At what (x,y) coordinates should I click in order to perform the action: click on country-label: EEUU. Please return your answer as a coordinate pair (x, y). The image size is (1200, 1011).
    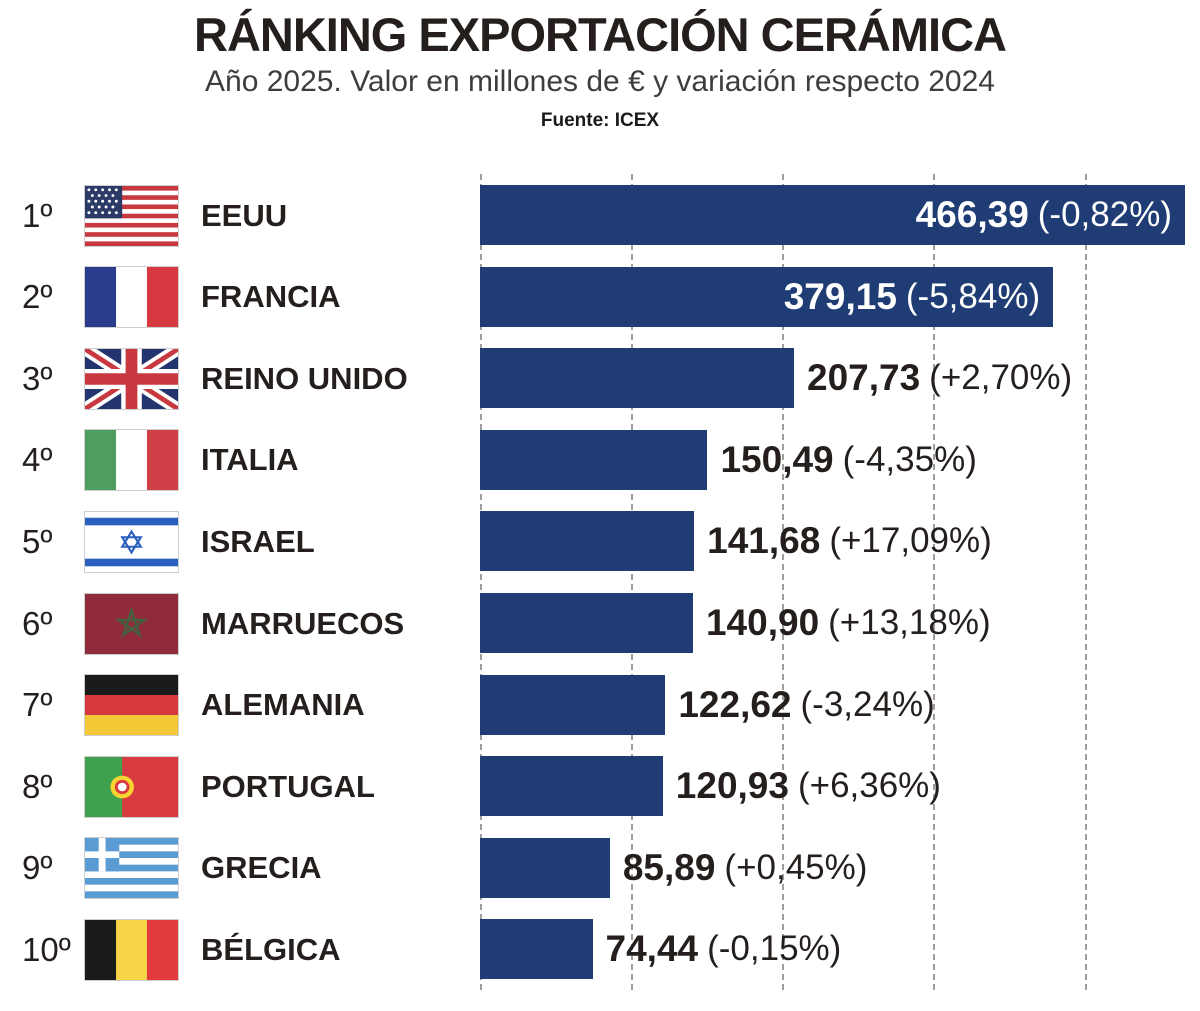
    Looking at the image, I should click on (244, 215).